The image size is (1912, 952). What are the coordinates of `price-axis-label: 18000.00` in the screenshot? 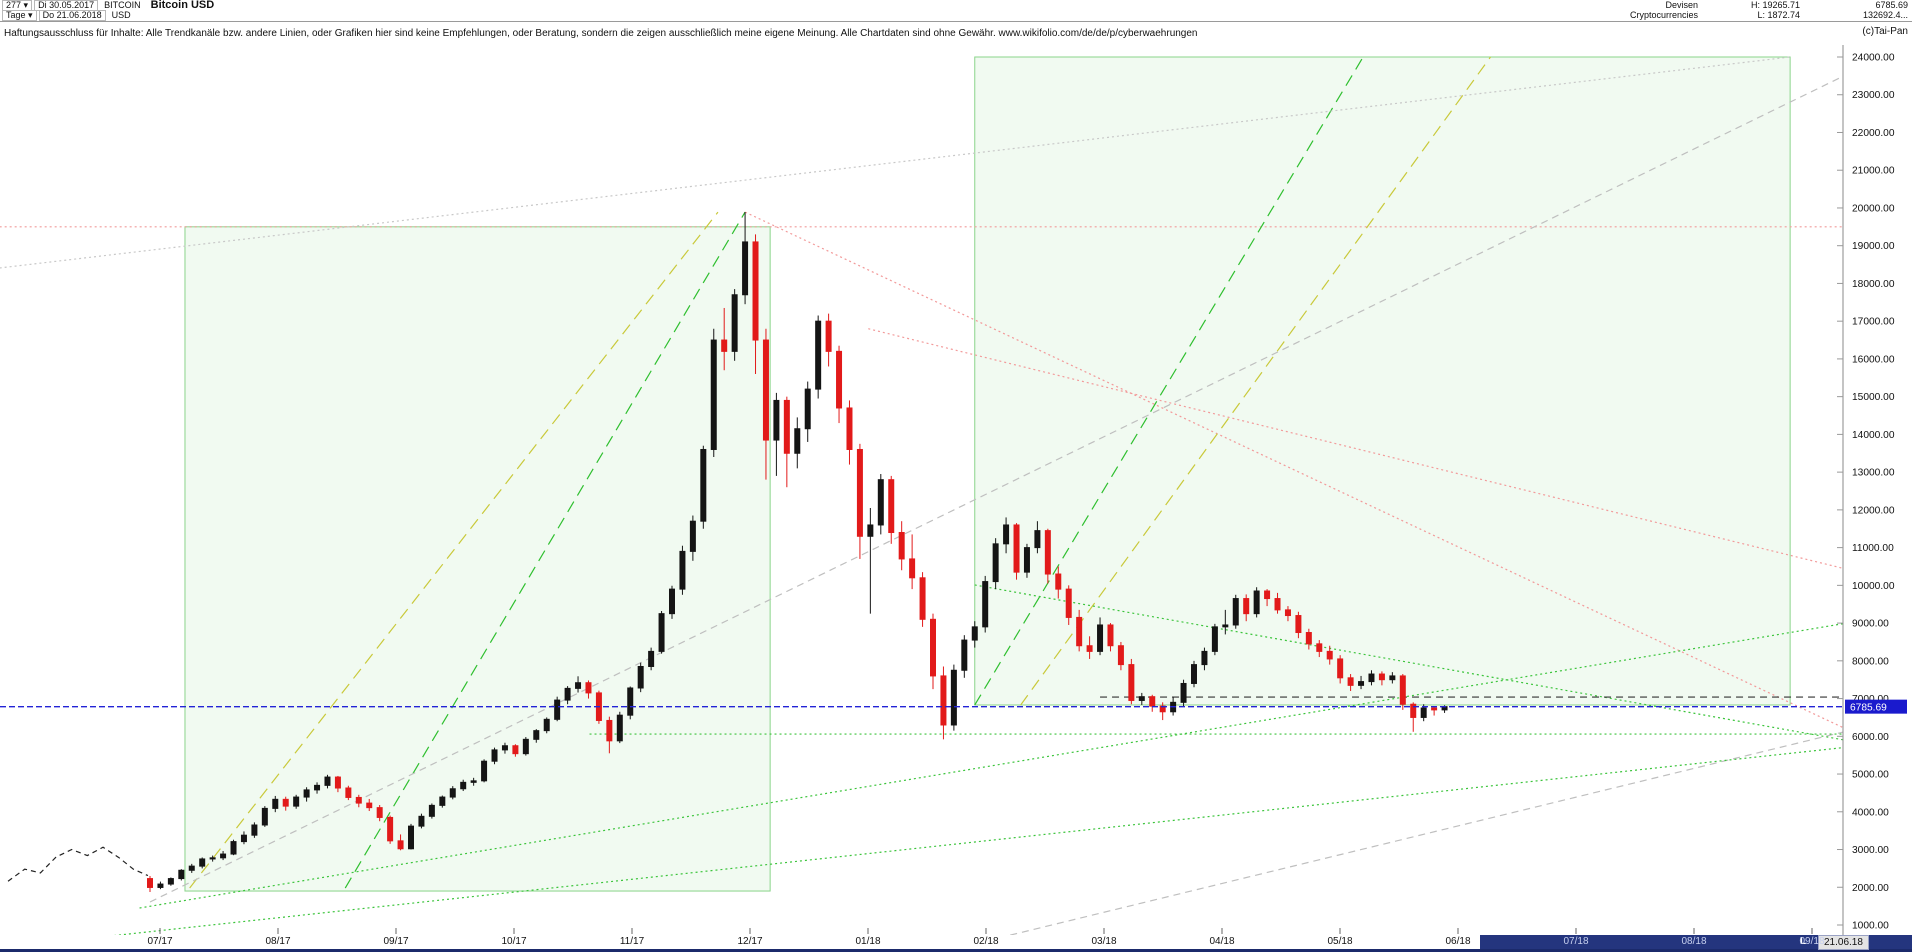 It's located at (1873, 284).